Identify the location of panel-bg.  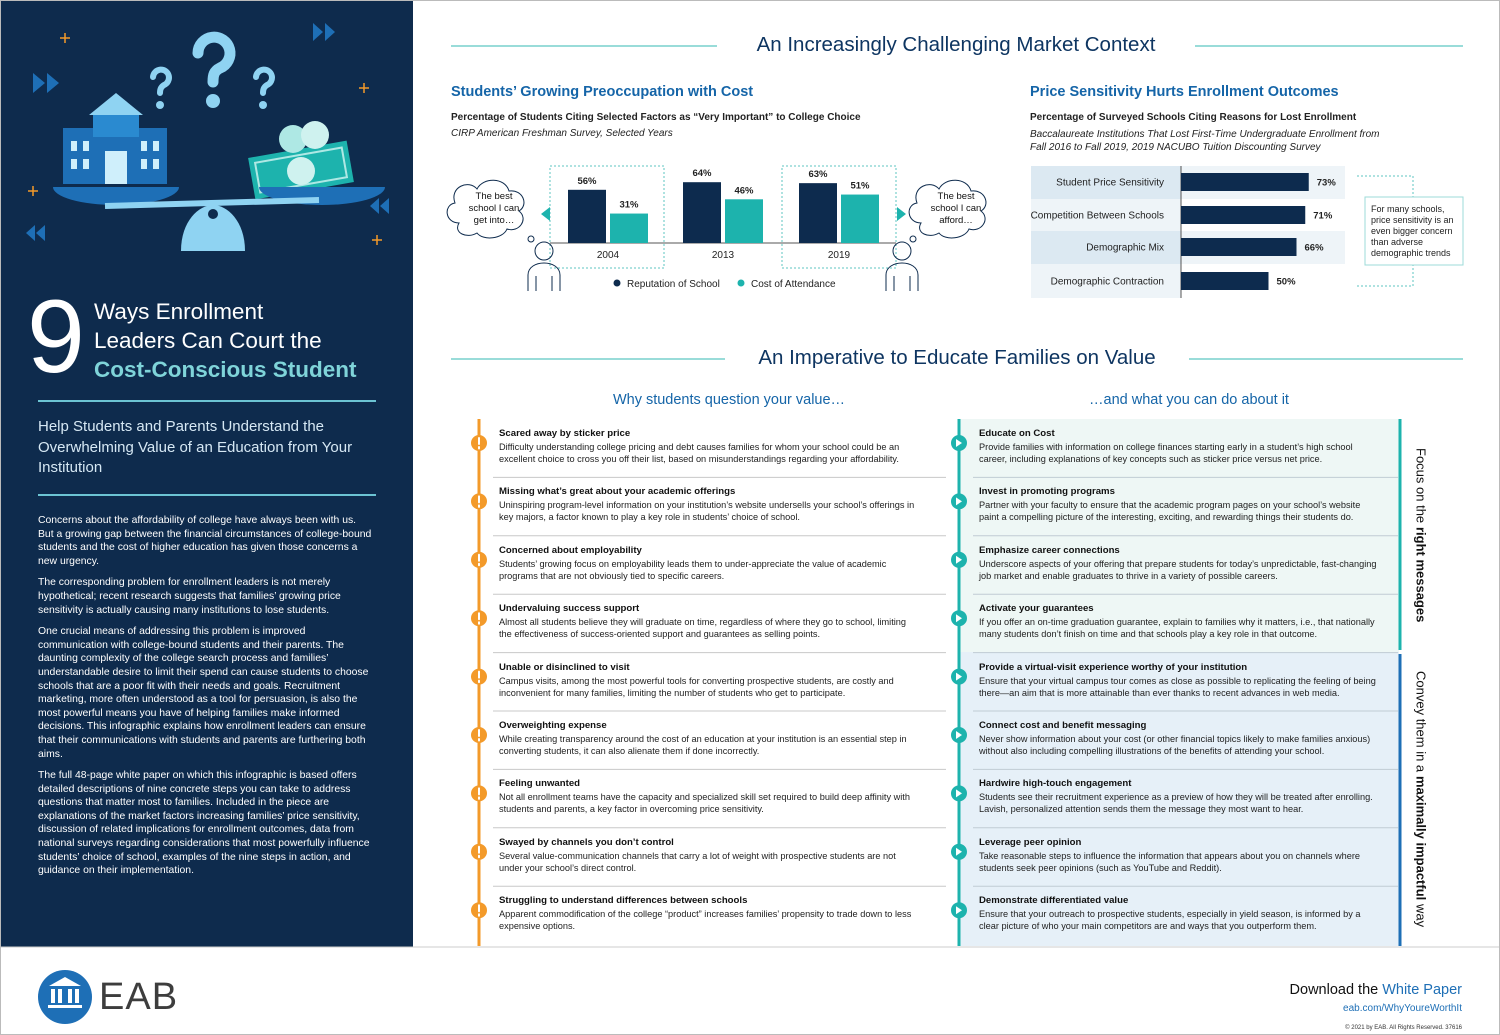
(1179, 799).